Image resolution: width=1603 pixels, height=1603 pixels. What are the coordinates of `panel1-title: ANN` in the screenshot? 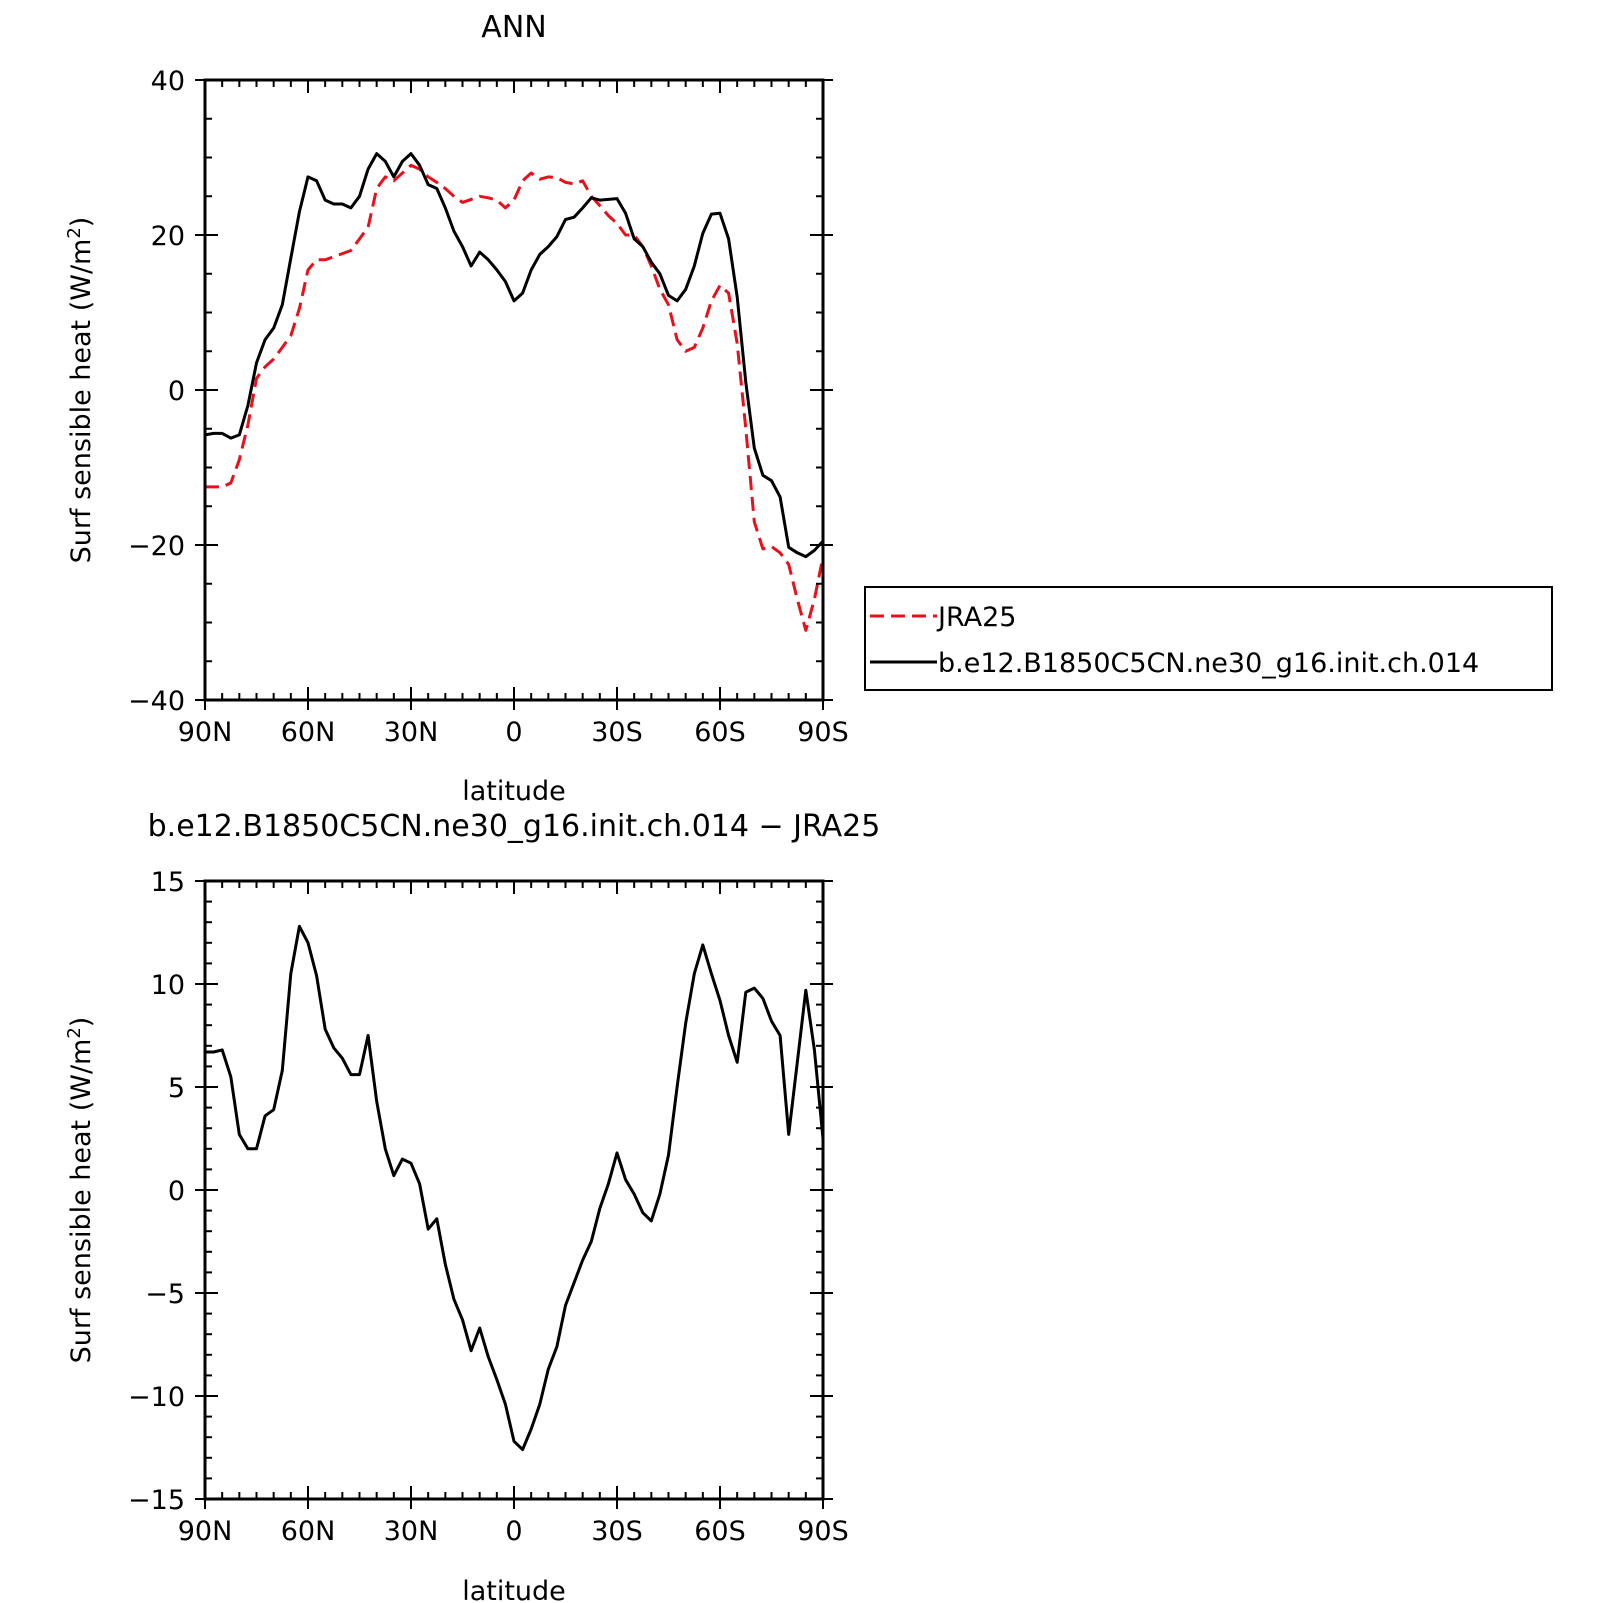 It's located at (513, 27).